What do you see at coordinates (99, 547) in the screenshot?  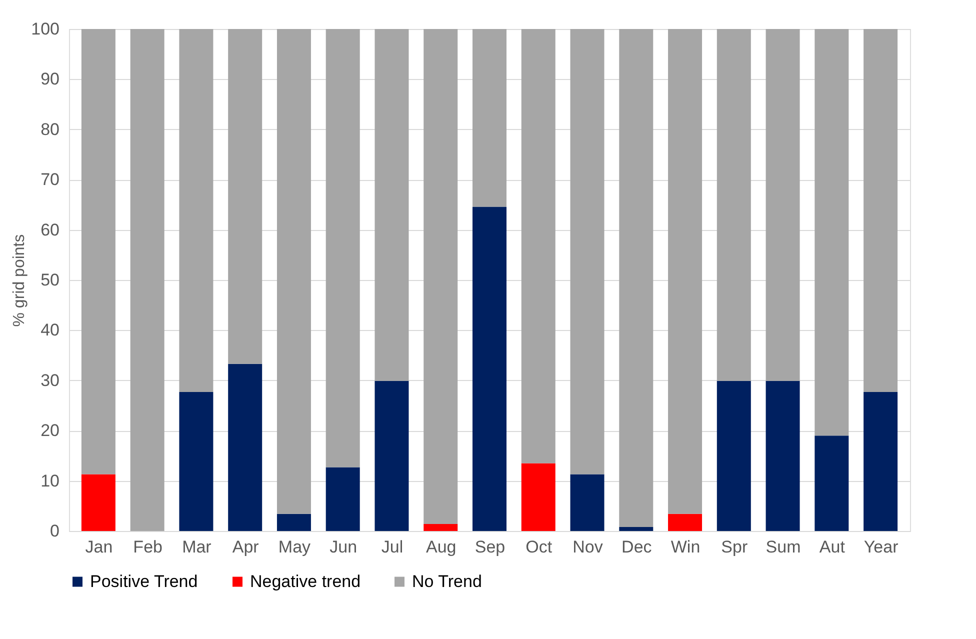 I see `x-tick-label: Jan` at bounding box center [99, 547].